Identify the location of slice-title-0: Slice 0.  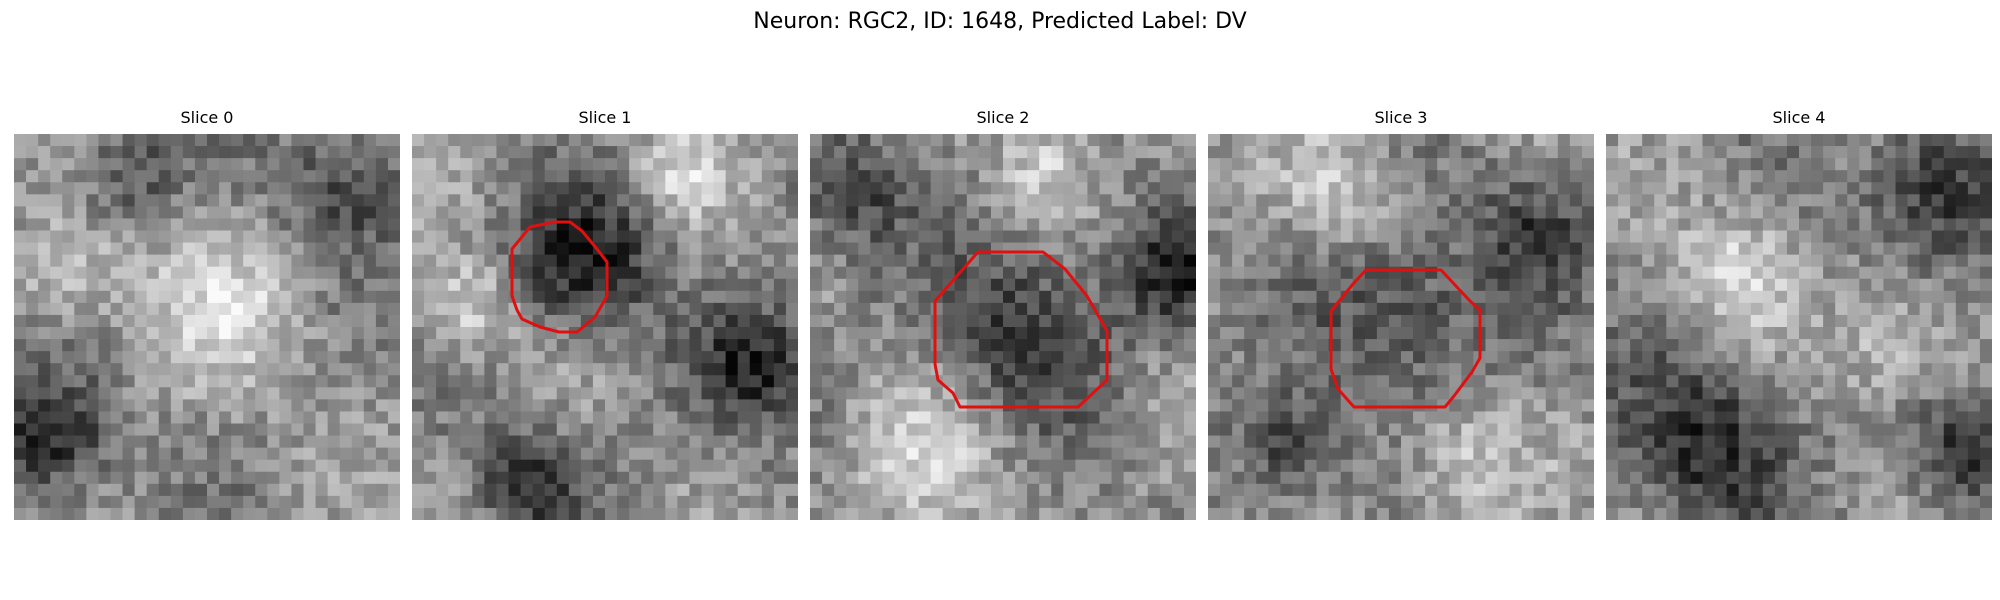
(207, 117).